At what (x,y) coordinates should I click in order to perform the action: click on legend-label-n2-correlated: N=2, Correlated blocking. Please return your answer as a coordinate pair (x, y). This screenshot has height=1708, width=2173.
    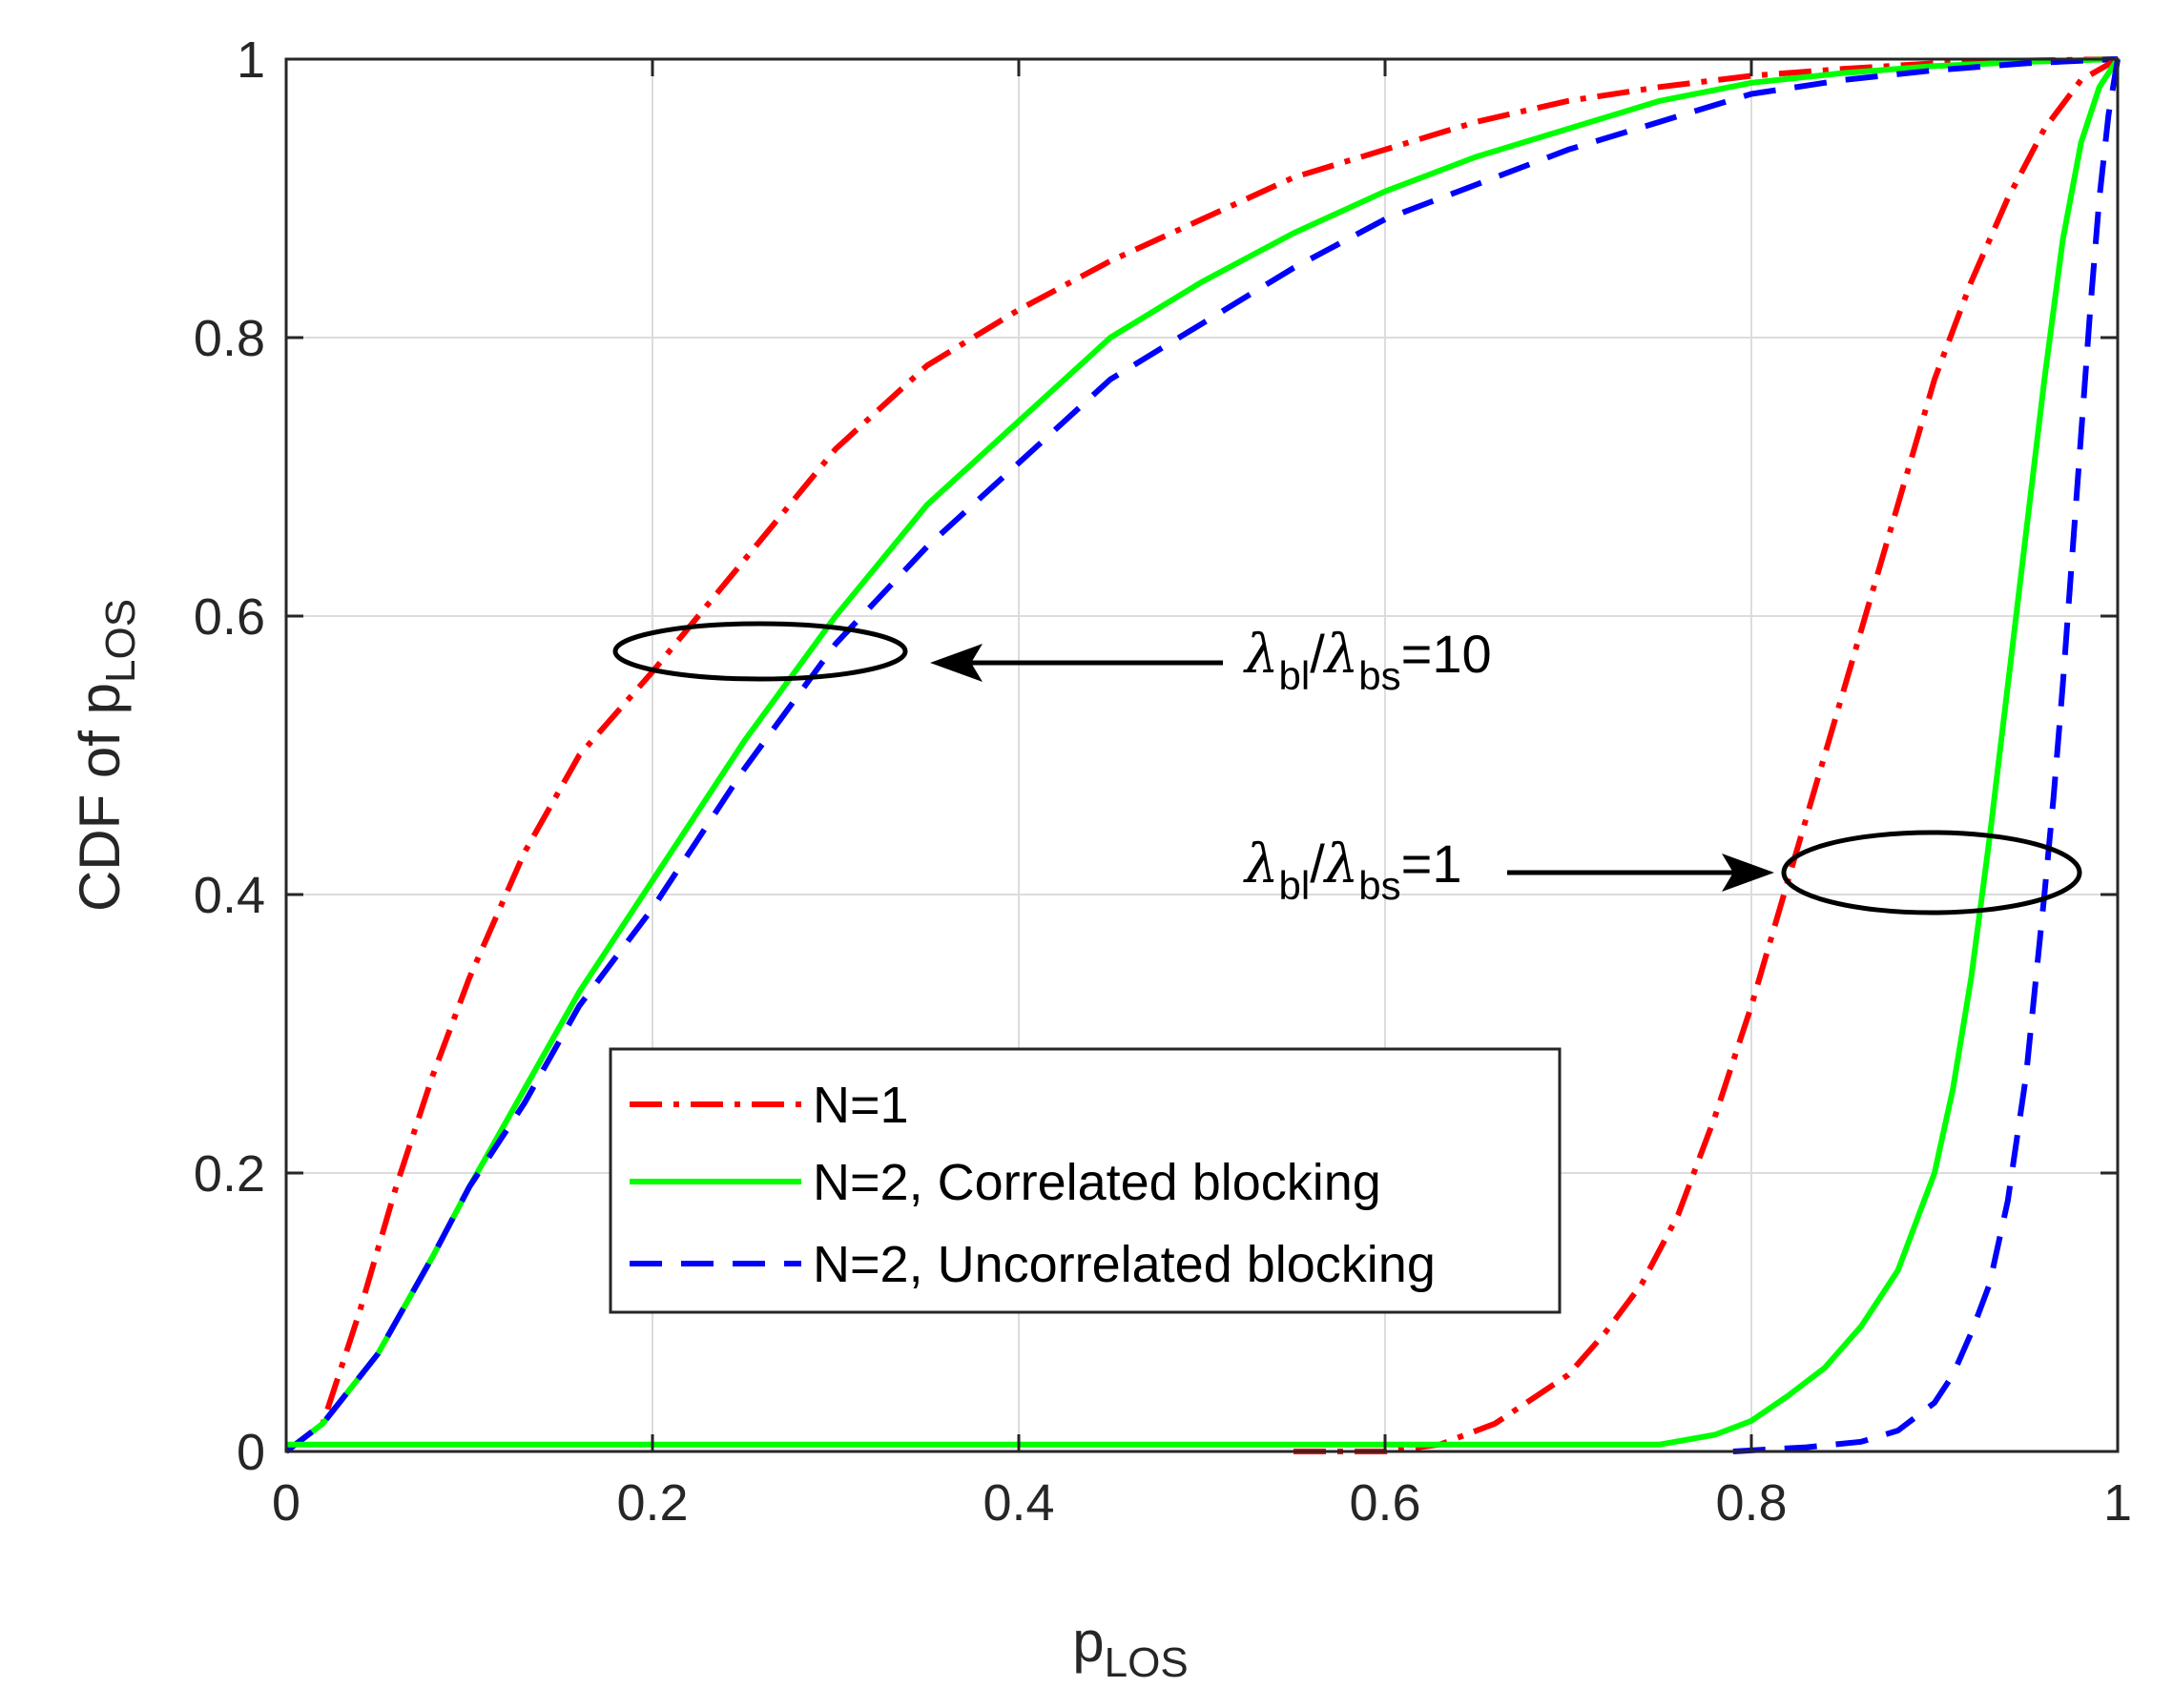
    Looking at the image, I should click on (1097, 1182).